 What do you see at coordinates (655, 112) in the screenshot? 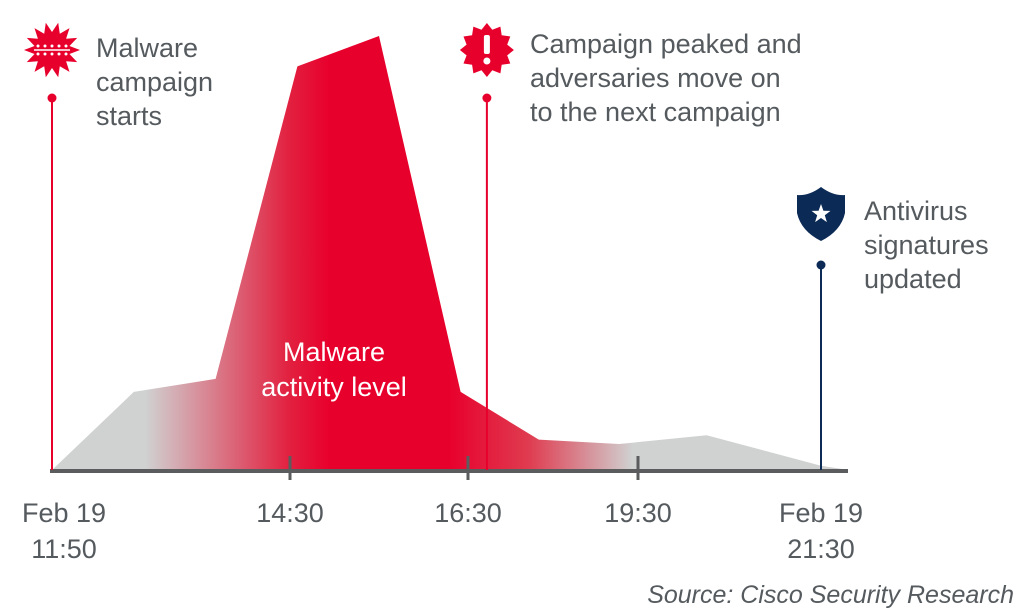
I see `annotation-text-line: to the next campaign` at bounding box center [655, 112].